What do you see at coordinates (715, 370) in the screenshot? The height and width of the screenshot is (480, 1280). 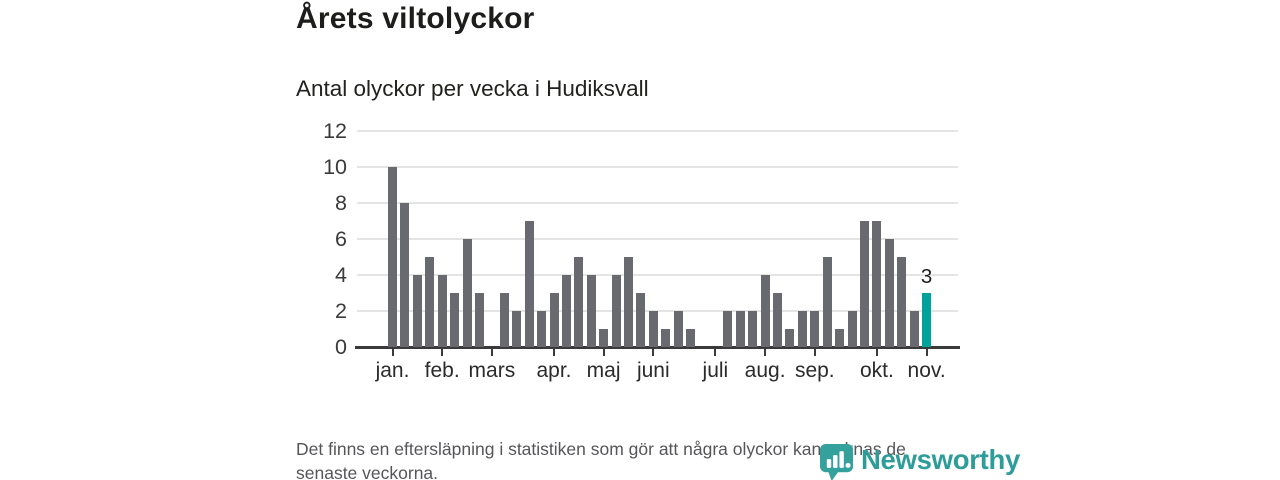 I see `x-axis-label-juli: juli` at bounding box center [715, 370].